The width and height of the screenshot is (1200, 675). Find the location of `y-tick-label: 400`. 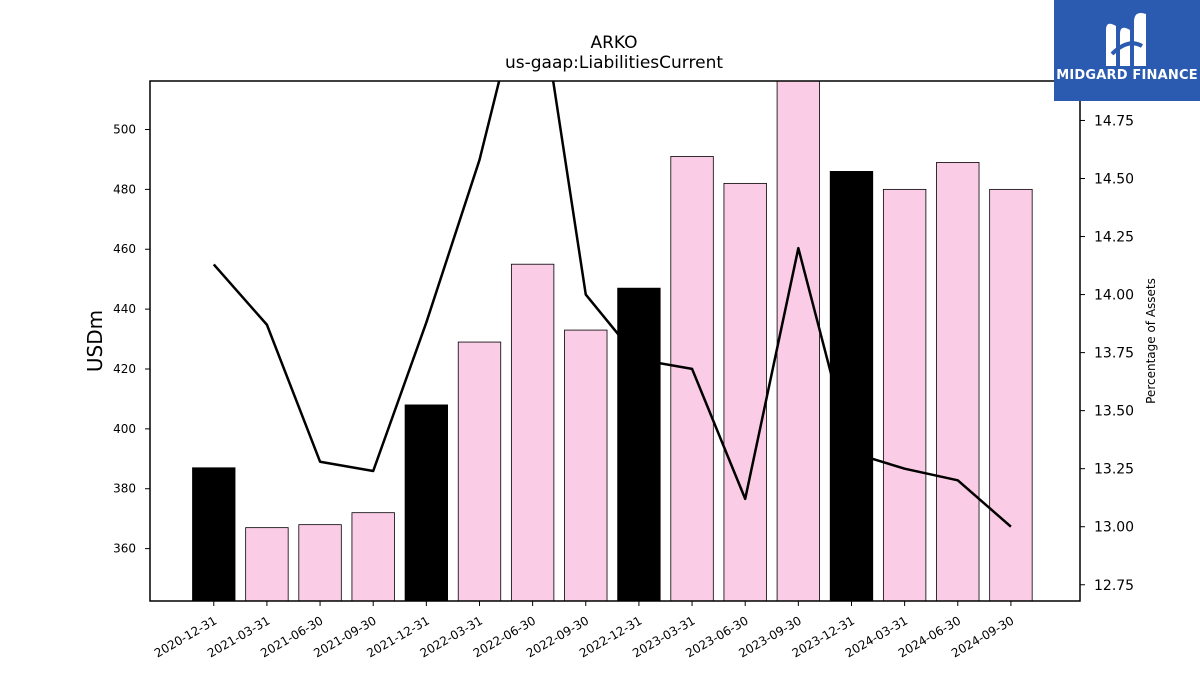

y-tick-label: 400 is located at coordinates (124, 429).